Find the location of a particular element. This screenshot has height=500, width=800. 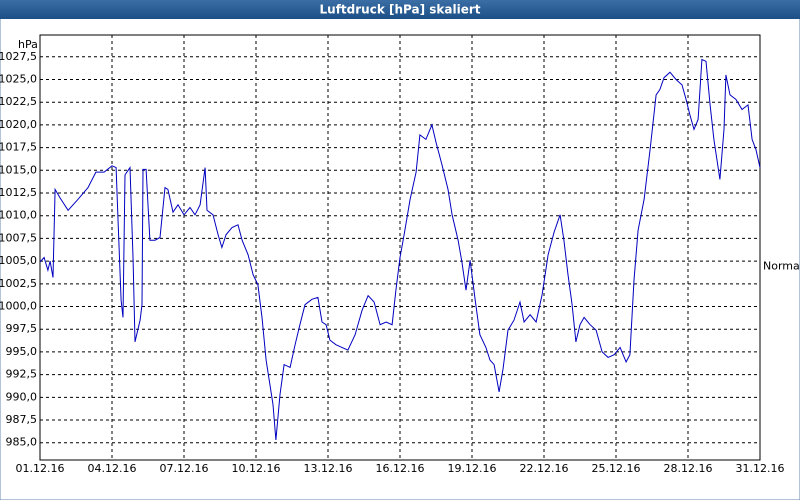

x-tick-label: 22.12.16 is located at coordinates (544, 468).